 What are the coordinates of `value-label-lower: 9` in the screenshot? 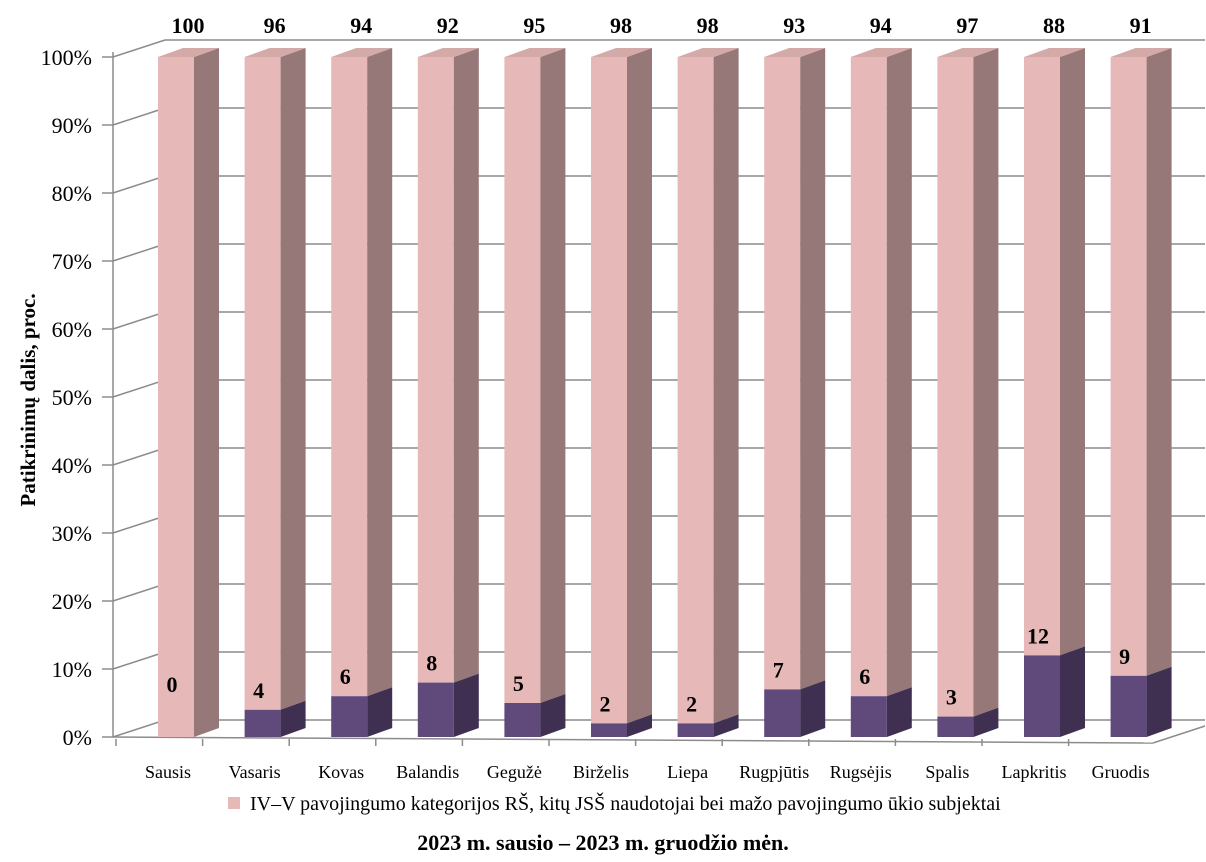 It's located at (1124, 656).